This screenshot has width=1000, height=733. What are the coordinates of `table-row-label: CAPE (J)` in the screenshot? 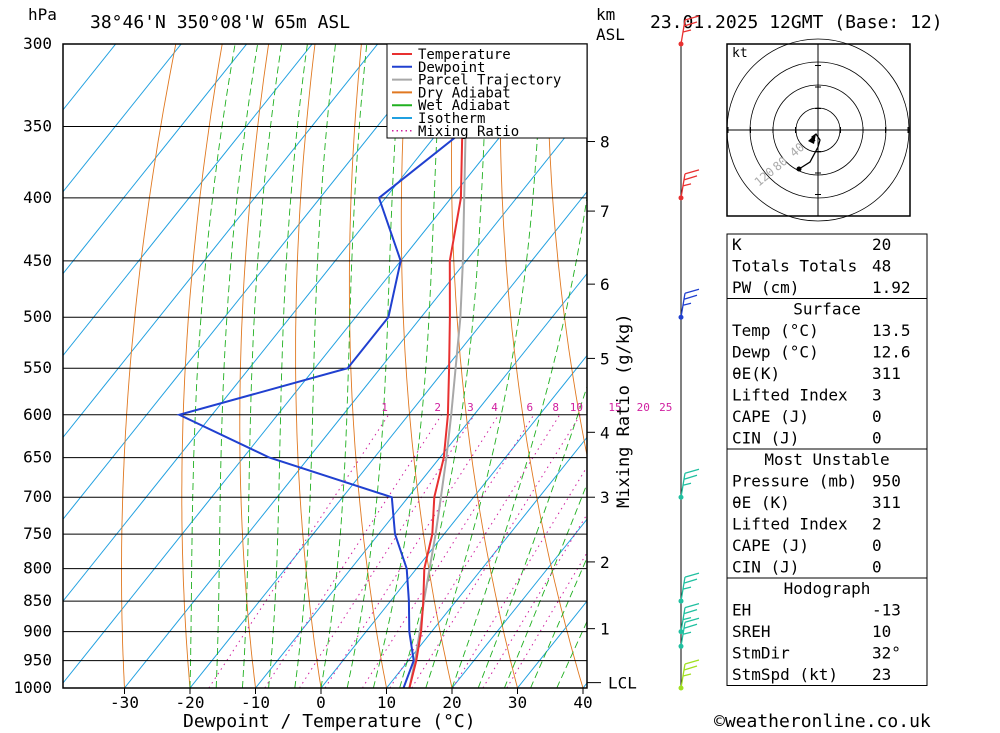 It's located at (770, 545).